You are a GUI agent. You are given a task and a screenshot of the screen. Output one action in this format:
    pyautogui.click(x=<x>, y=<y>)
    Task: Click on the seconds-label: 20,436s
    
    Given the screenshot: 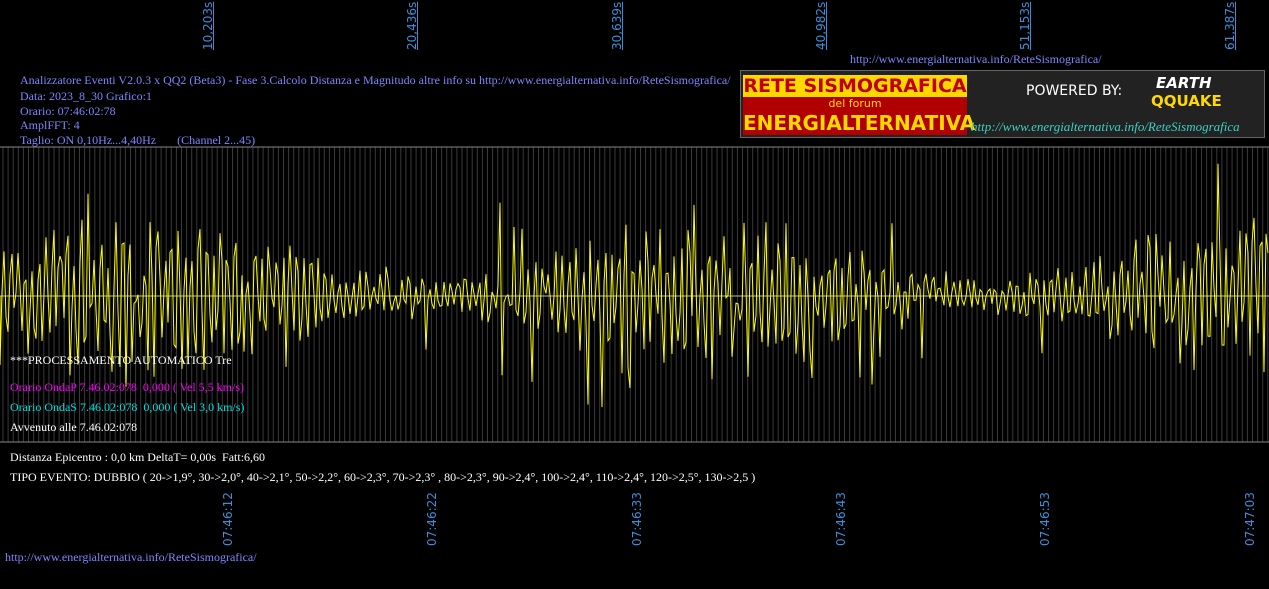 What is the action you would take?
    pyautogui.click(x=412, y=25)
    